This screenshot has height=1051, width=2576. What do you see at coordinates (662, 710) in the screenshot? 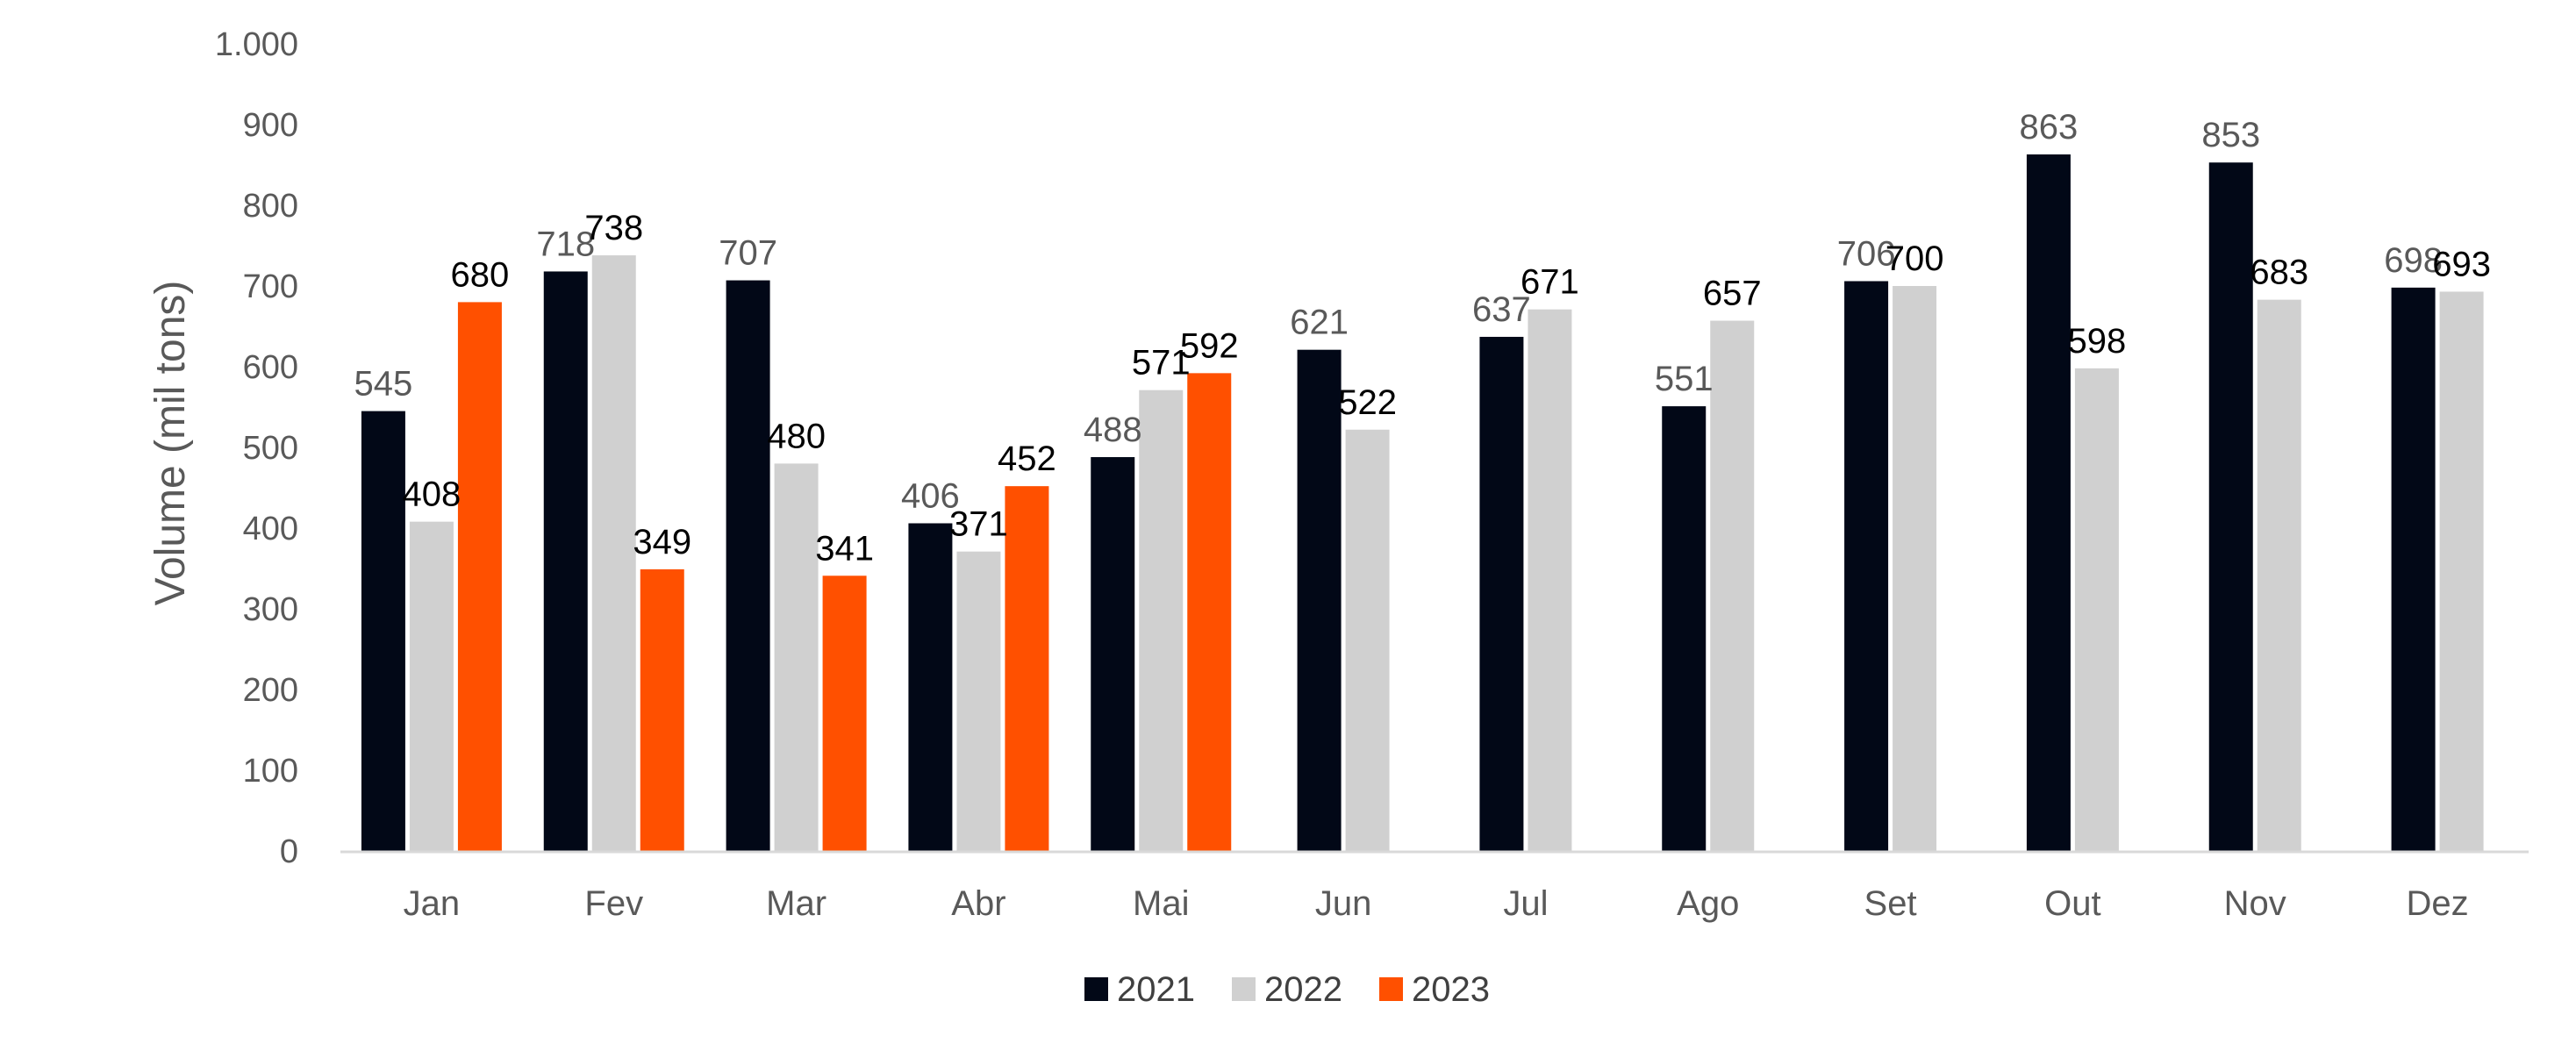
I see `bar-2023-fev` at bounding box center [662, 710].